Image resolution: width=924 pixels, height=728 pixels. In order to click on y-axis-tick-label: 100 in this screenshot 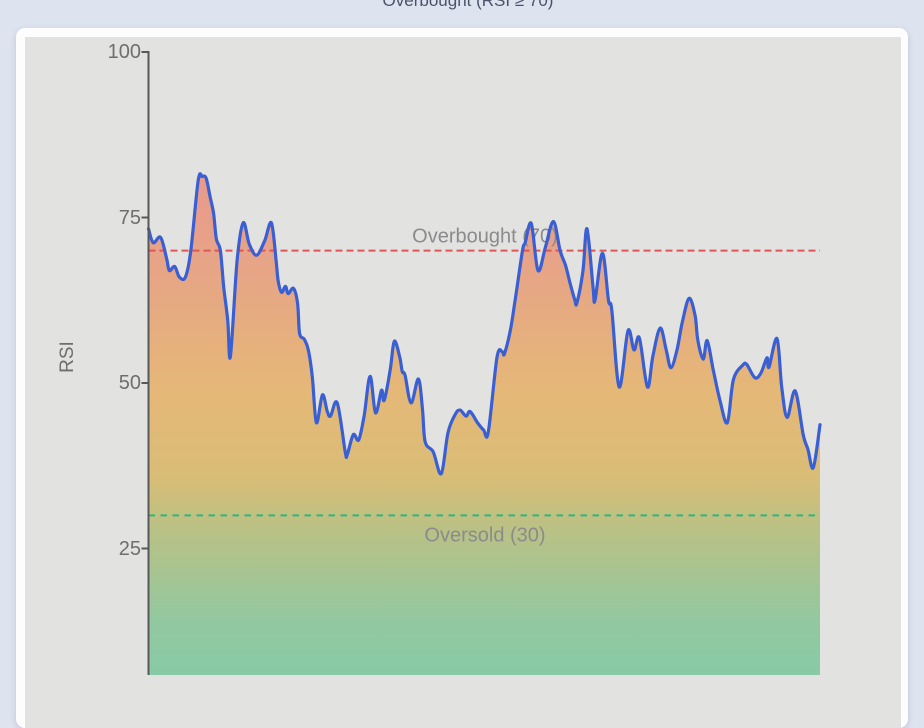, I will do `click(124, 52)`.